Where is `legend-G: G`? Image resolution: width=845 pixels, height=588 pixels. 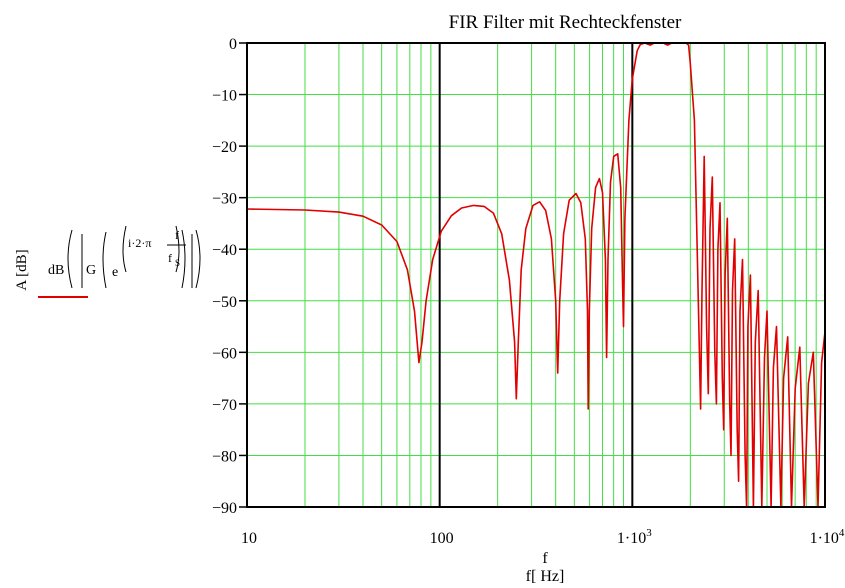 legend-G: G is located at coordinates (91, 270).